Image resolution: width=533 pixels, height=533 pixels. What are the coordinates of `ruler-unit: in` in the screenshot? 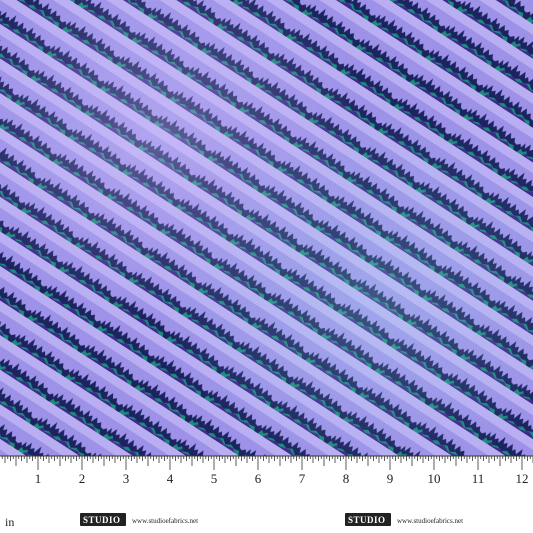 It's located at (9, 522).